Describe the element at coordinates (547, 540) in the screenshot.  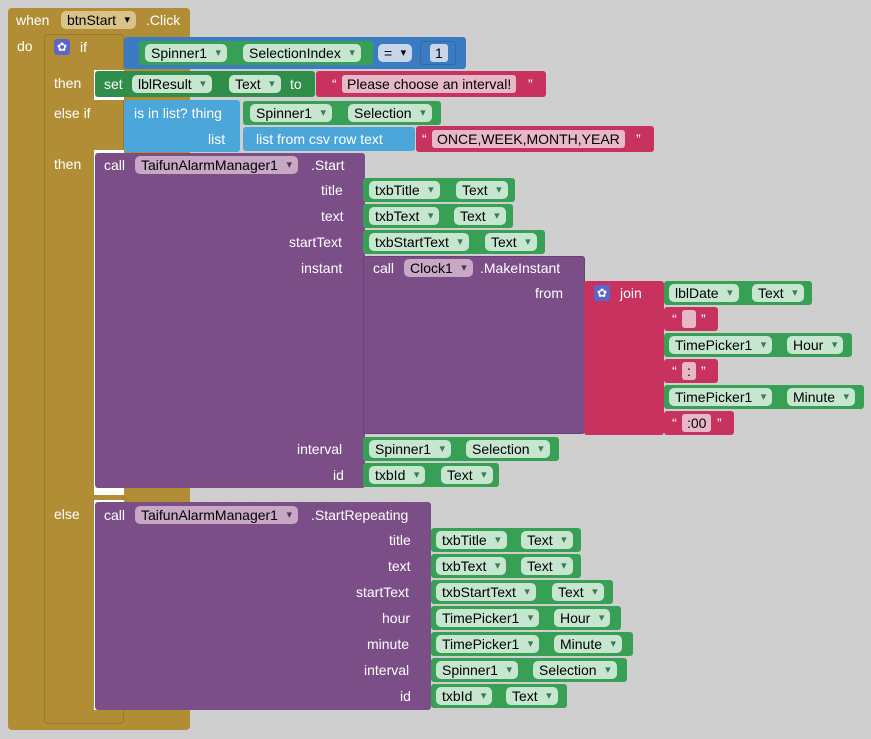
I see `text-dropdown-6: Text` at that location.